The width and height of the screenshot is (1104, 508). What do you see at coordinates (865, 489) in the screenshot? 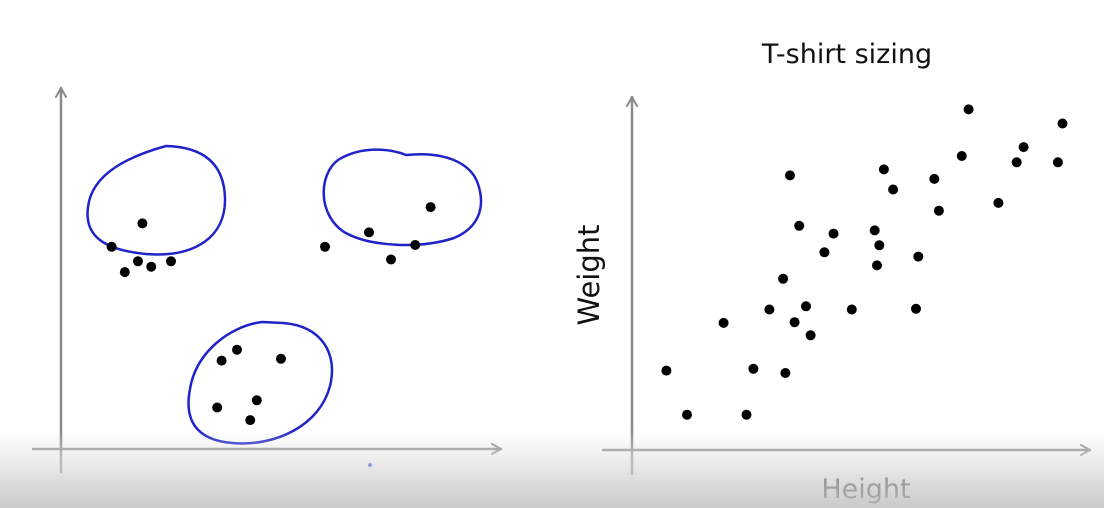
I see `x-axis-label: Height` at bounding box center [865, 489].